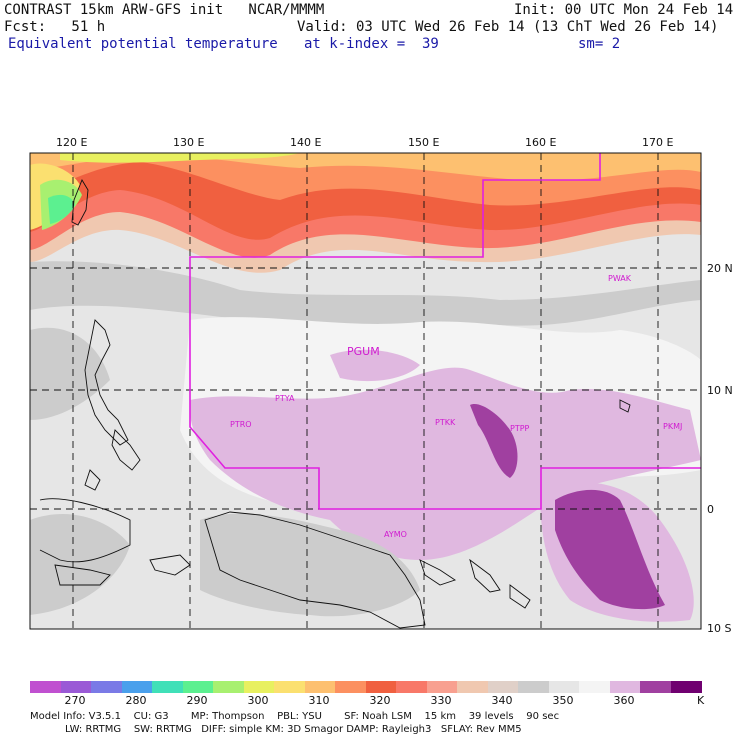 The image size is (740, 740). Describe the element at coordinates (624, 700) in the screenshot. I see `colorbar-tick-label: 360` at that location.